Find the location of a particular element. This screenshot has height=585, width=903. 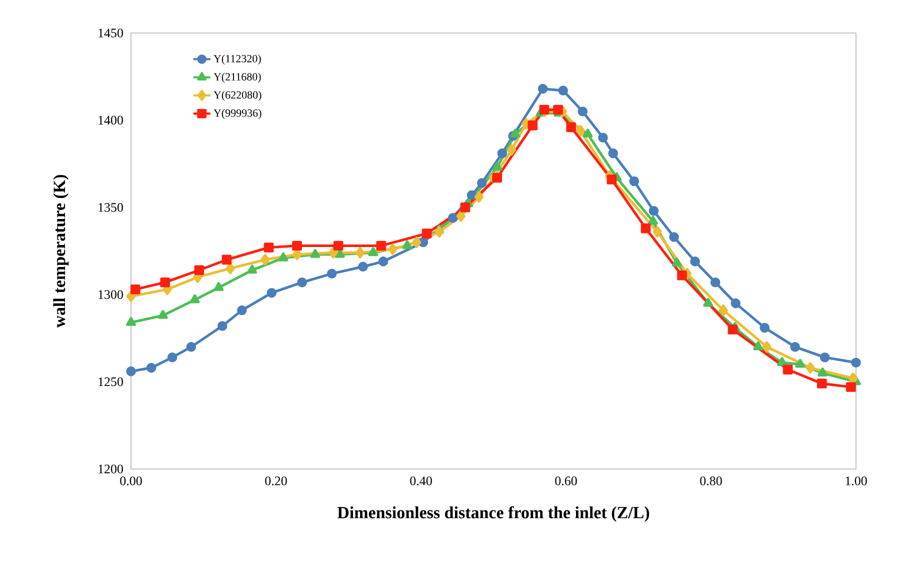

y-tick-label: 1200 is located at coordinates (110, 469).